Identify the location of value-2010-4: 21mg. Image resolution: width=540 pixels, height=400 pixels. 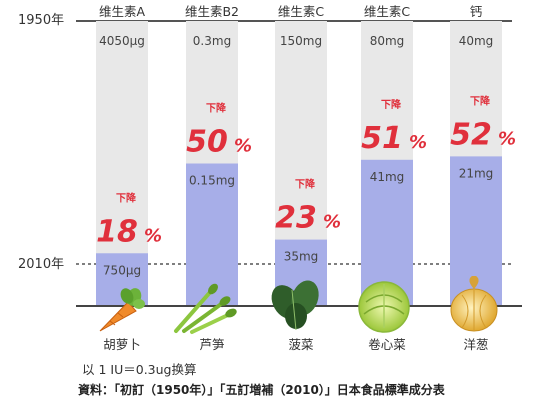
(476, 173).